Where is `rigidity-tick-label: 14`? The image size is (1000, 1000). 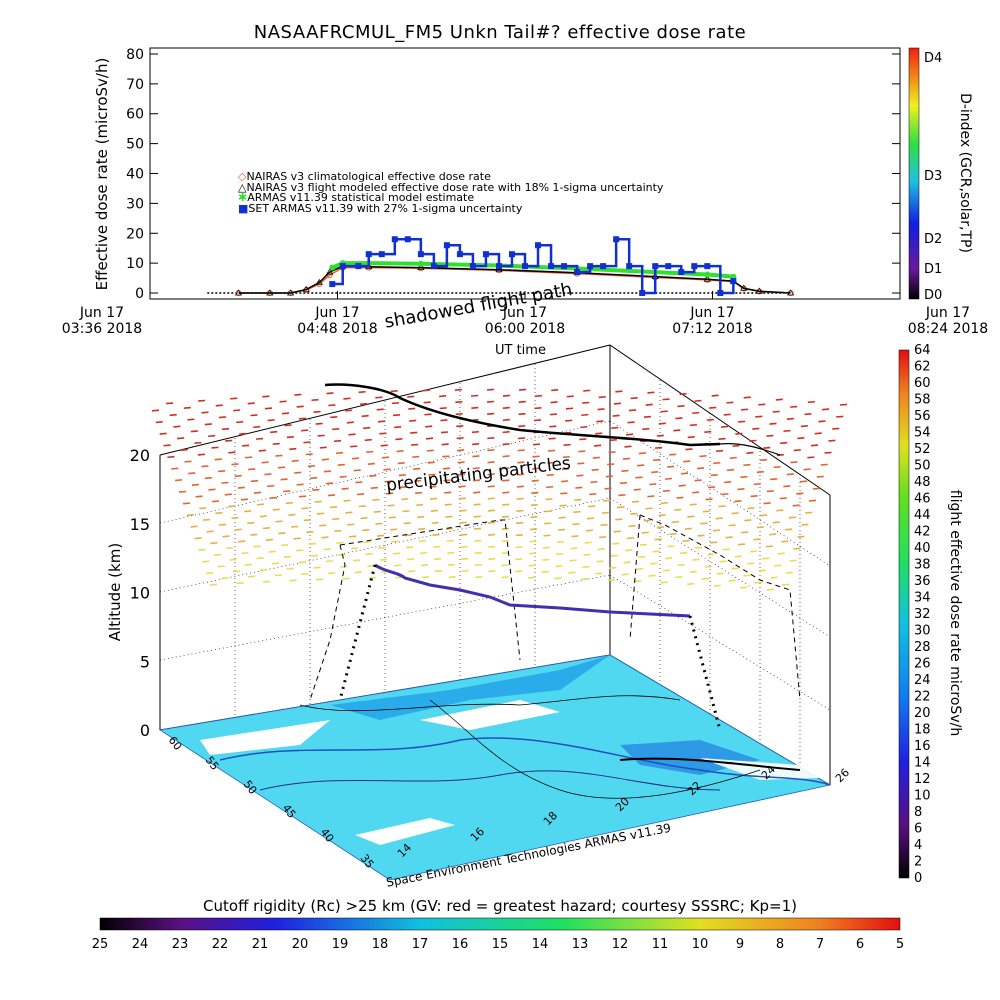
rigidity-tick-label: 14 is located at coordinates (540, 944).